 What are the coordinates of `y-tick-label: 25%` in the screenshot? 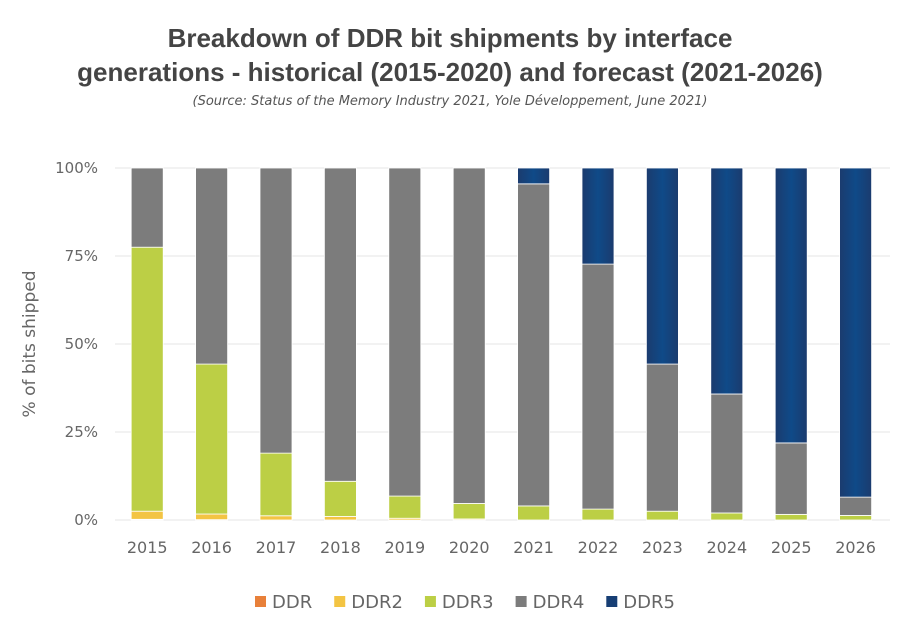 It's located at (81, 432).